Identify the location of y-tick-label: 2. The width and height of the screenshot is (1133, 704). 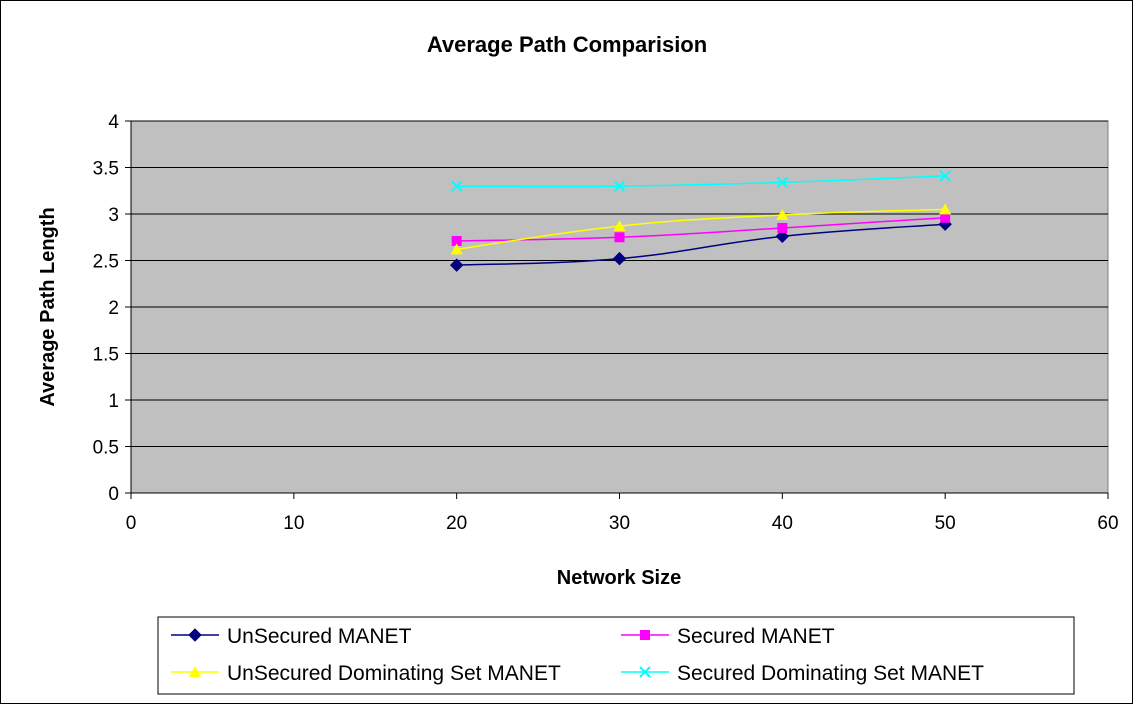
(113, 308).